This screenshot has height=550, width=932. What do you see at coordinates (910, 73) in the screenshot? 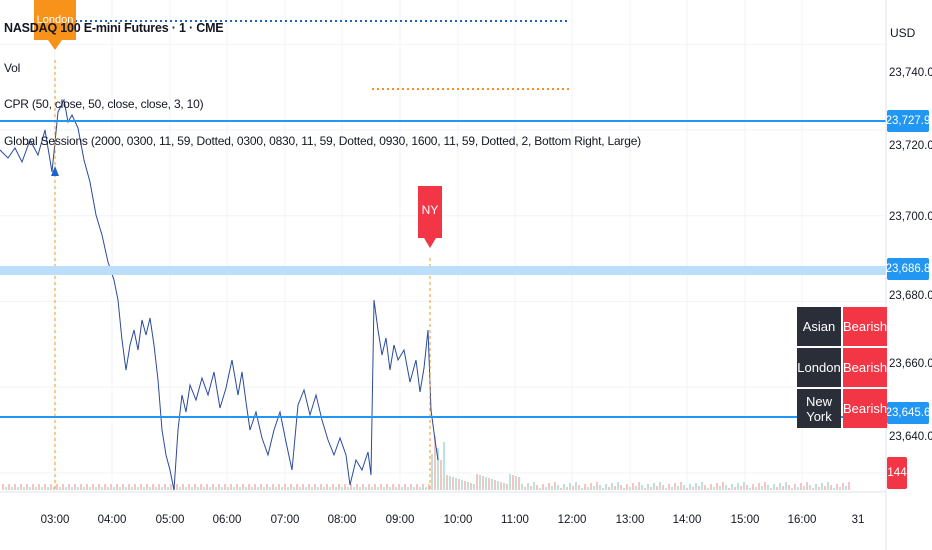
I see `price-tick: 23,740.00` at bounding box center [910, 73].